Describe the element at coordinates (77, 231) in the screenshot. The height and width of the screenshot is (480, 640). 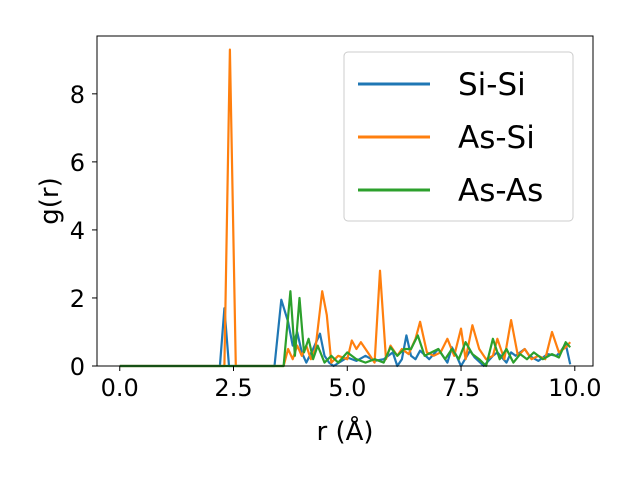
I see `y-tick-label: 4` at that location.